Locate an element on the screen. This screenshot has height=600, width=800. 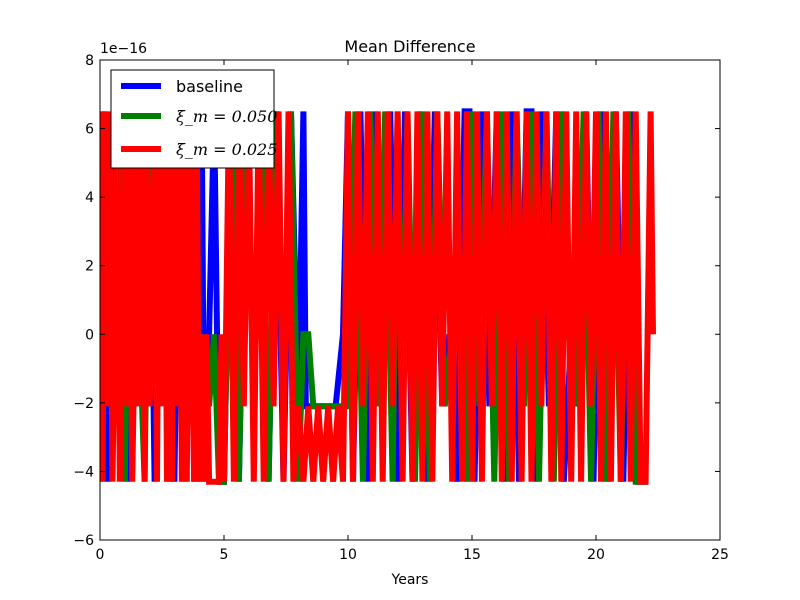
legend-label-xi-025: ξ_m = 0.025 is located at coordinates (226, 149).